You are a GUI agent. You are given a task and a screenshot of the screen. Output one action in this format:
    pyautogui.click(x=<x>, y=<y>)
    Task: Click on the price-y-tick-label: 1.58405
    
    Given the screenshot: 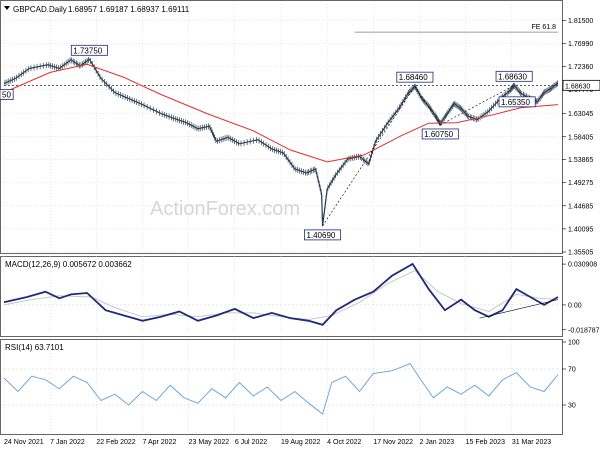 What is the action you would take?
    pyautogui.click(x=580, y=137)
    